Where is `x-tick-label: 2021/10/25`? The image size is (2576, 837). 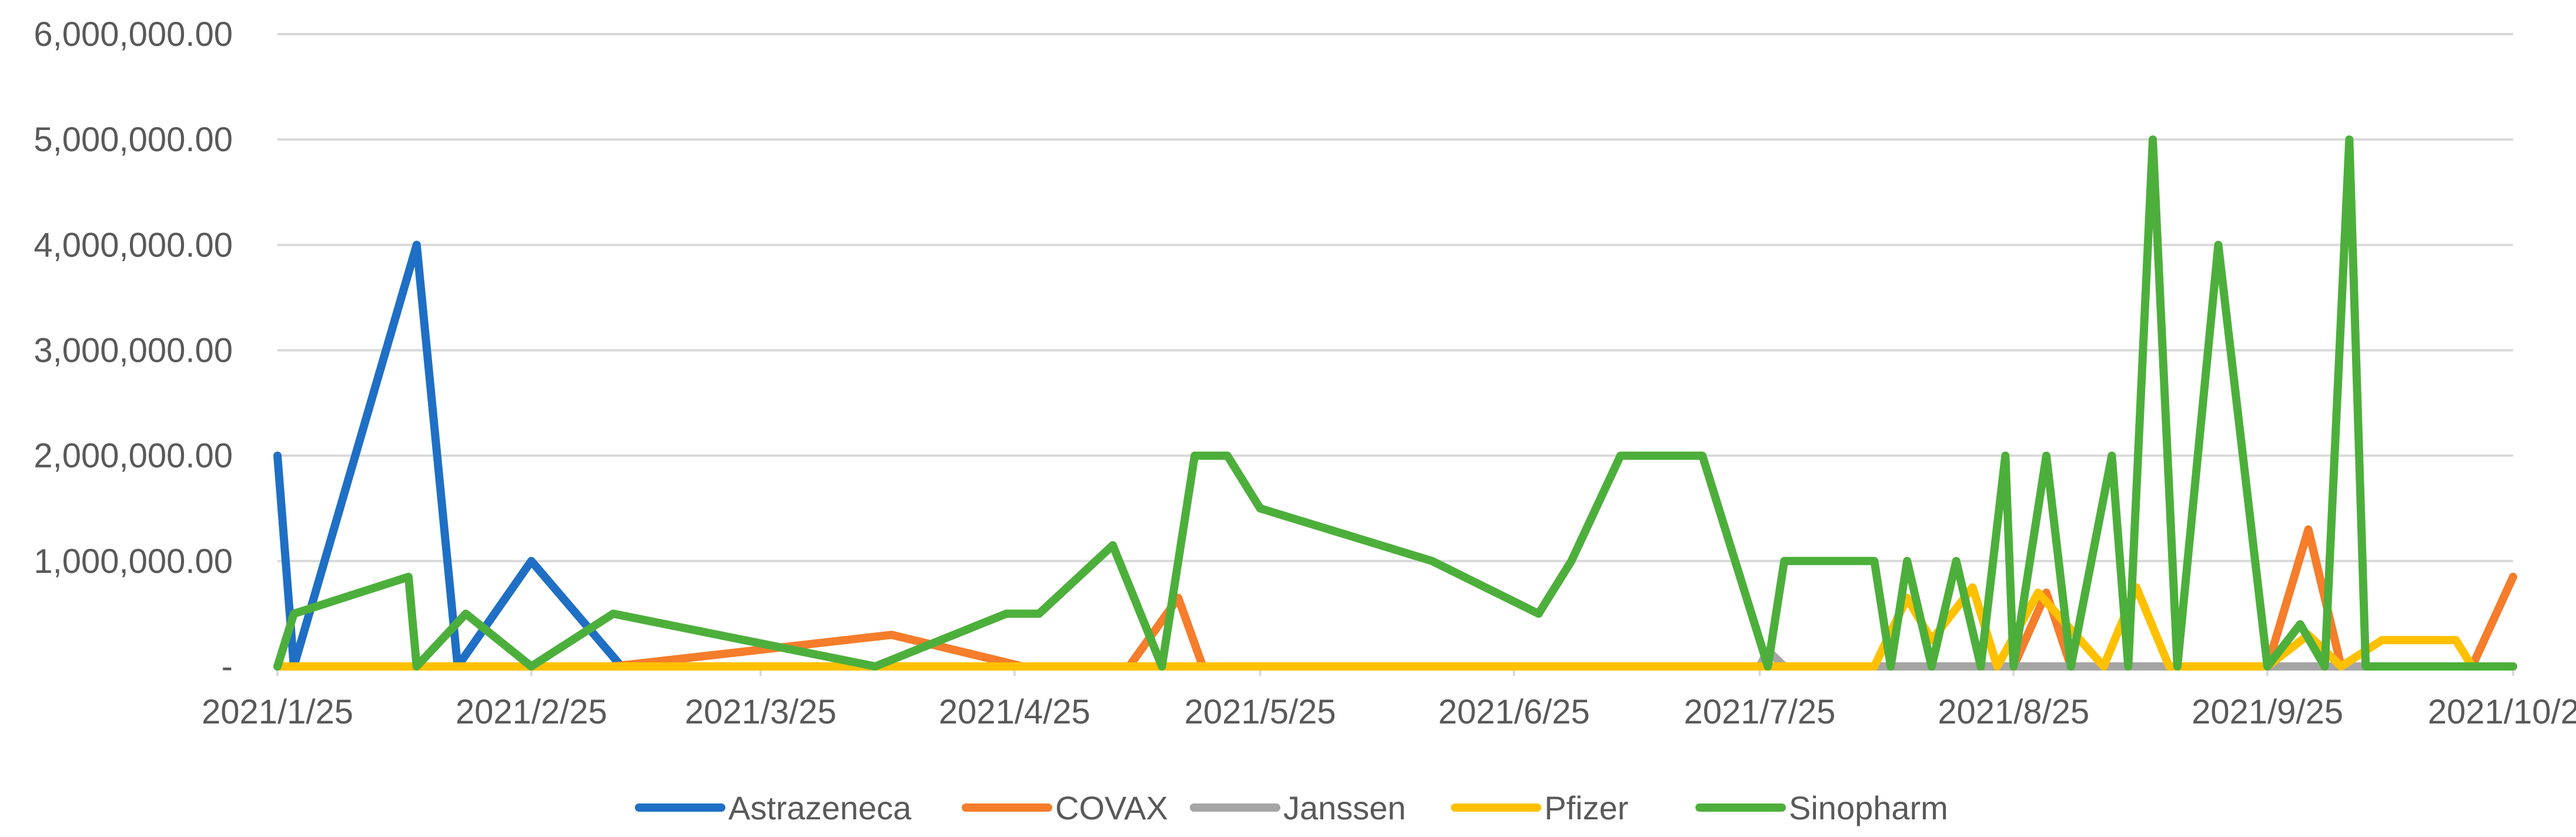
x-tick-label: 2021/10/25 is located at coordinates (2502, 712).